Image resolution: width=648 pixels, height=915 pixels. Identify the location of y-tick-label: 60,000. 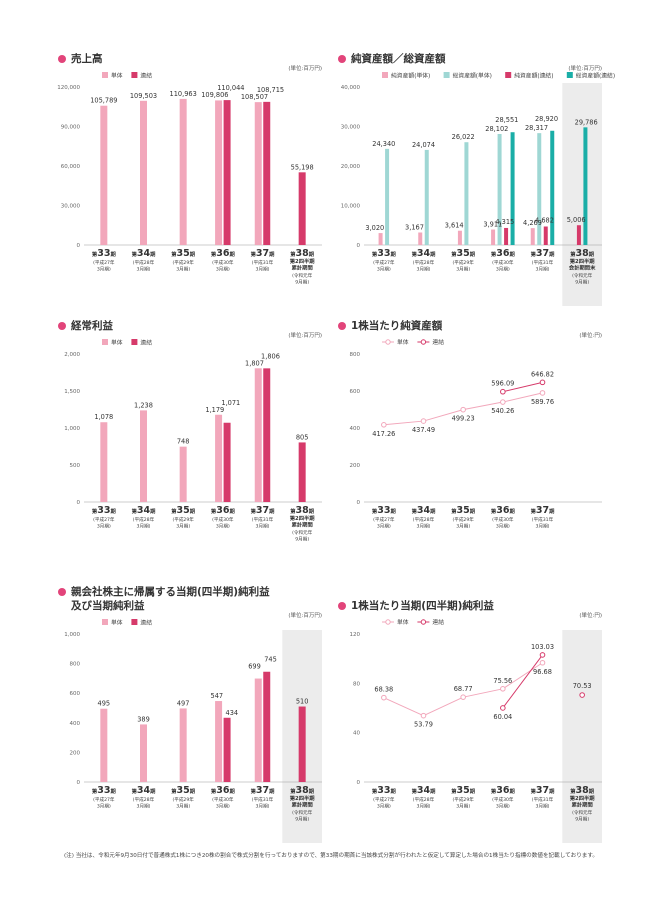
(71, 167).